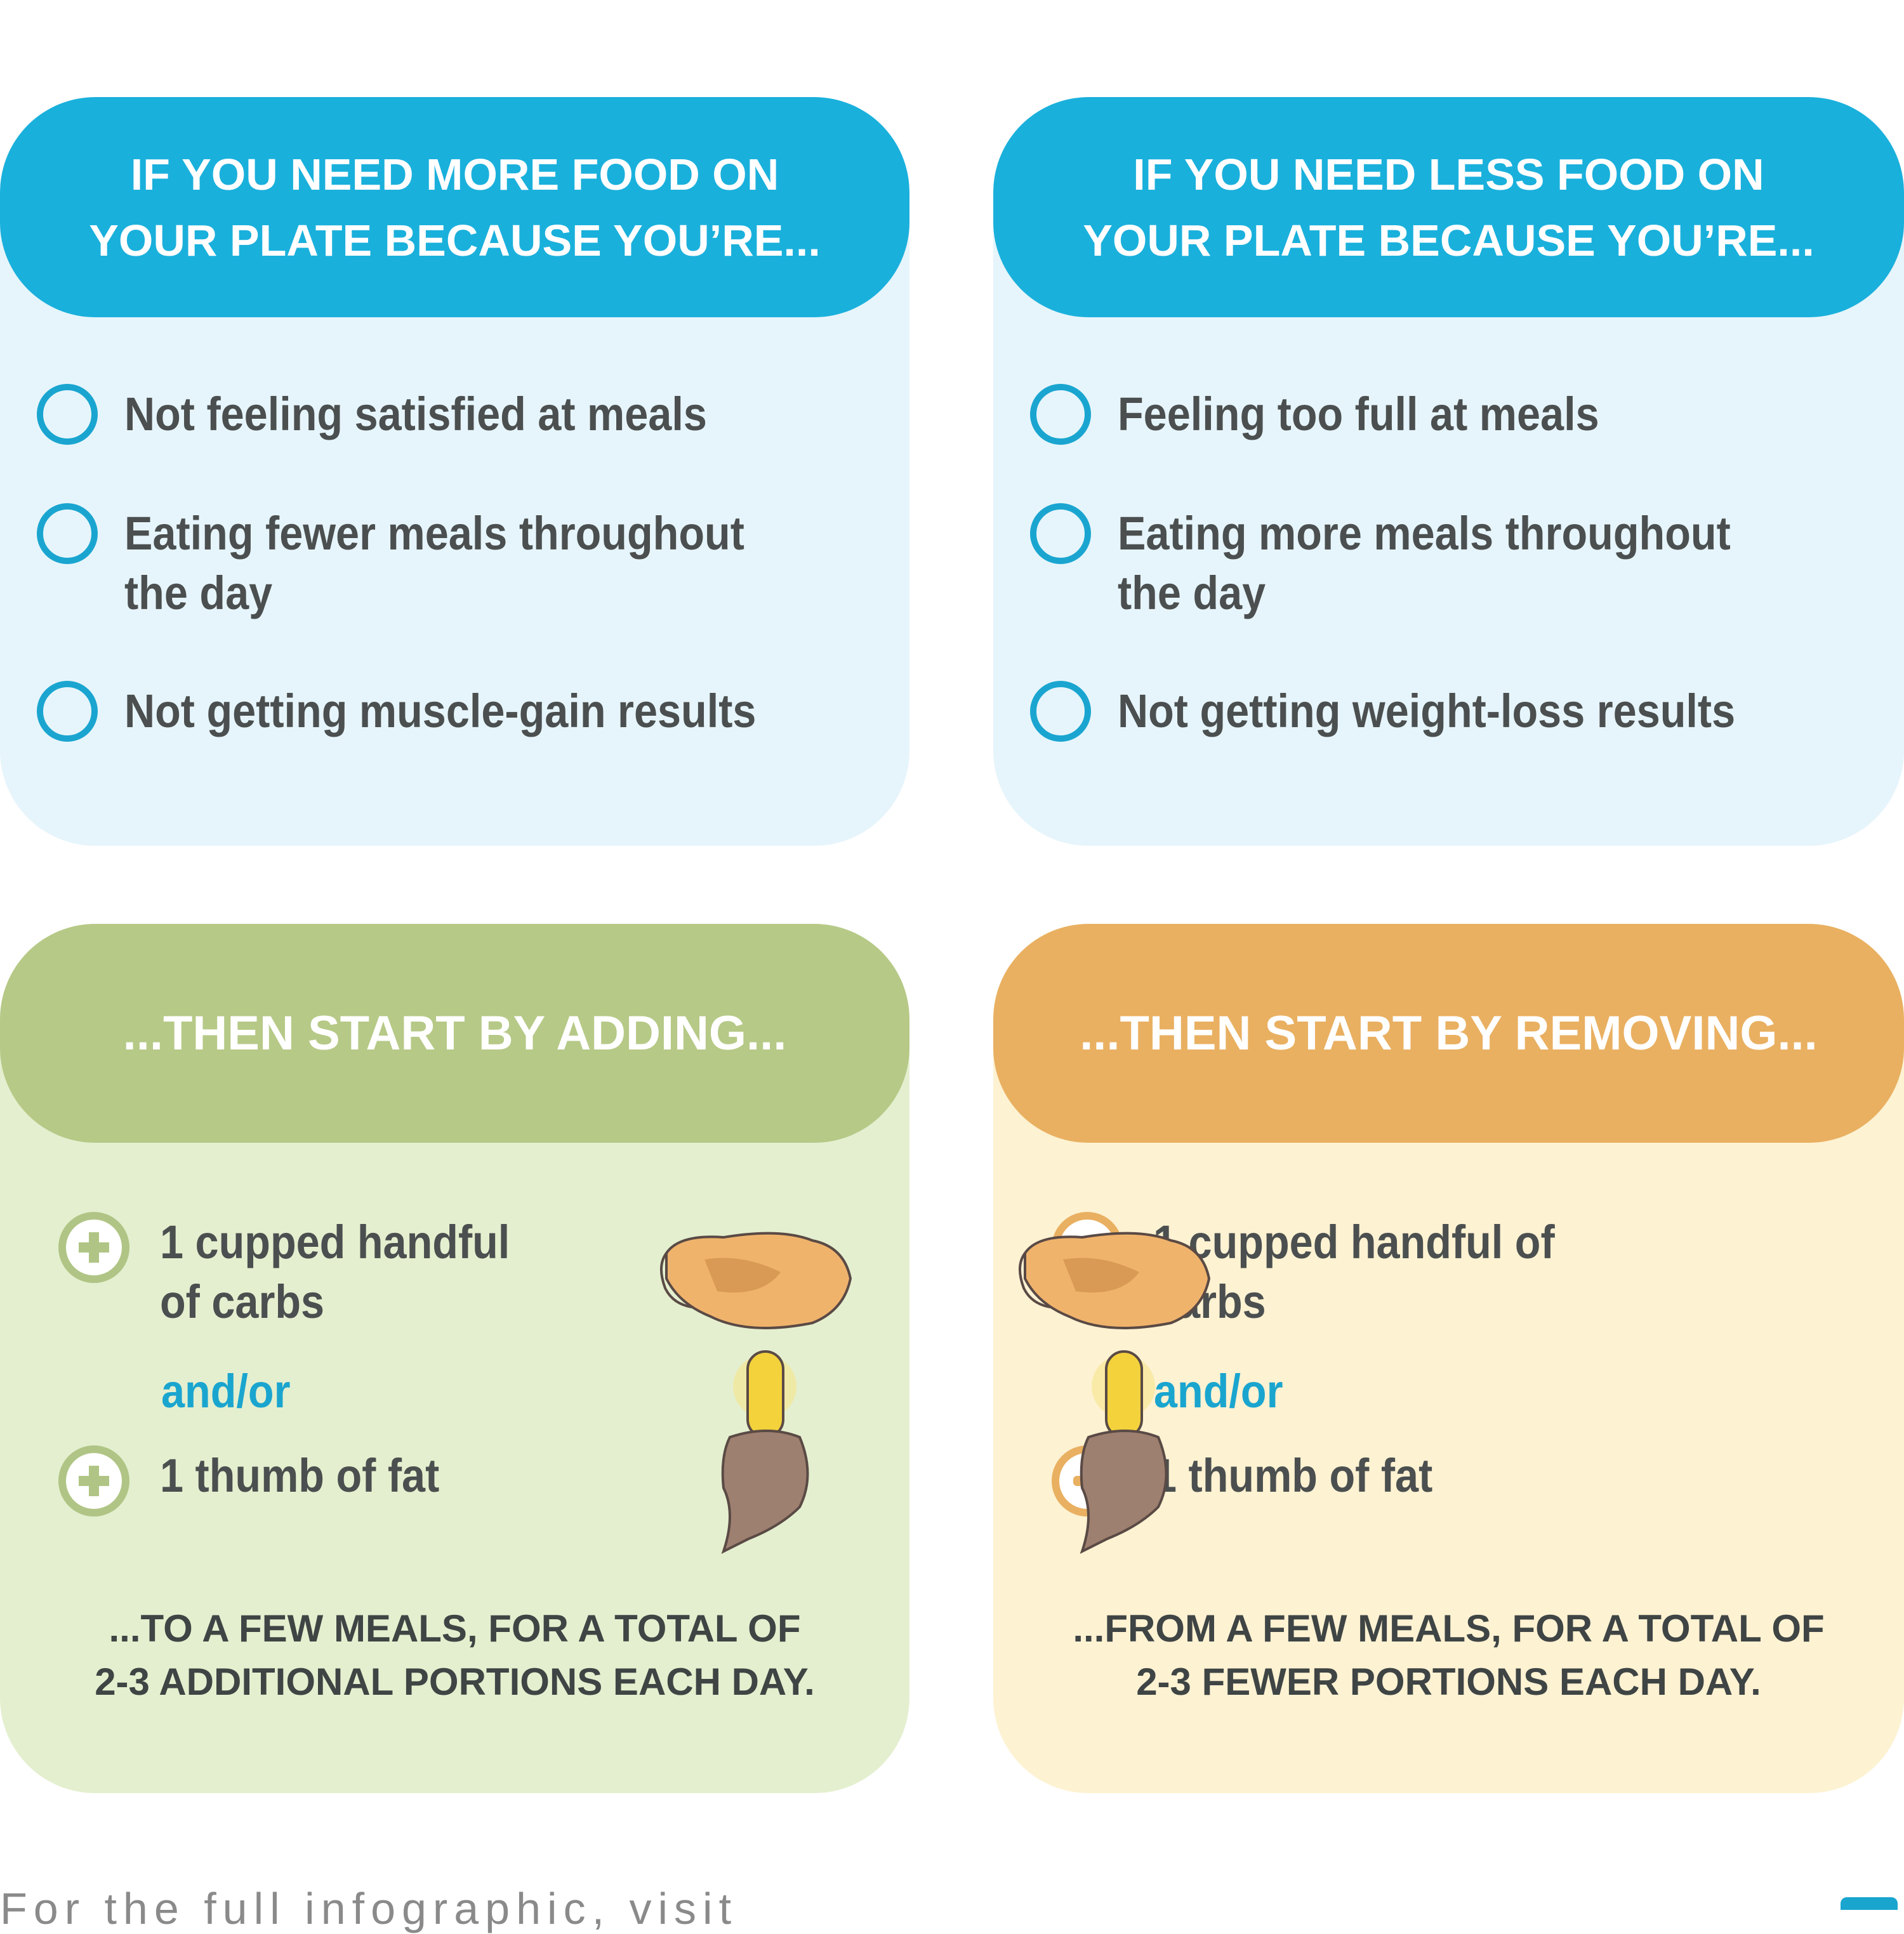  Describe the element at coordinates (1424, 533) in the screenshot. I see `item-text: Eating more meals throughout` at that location.